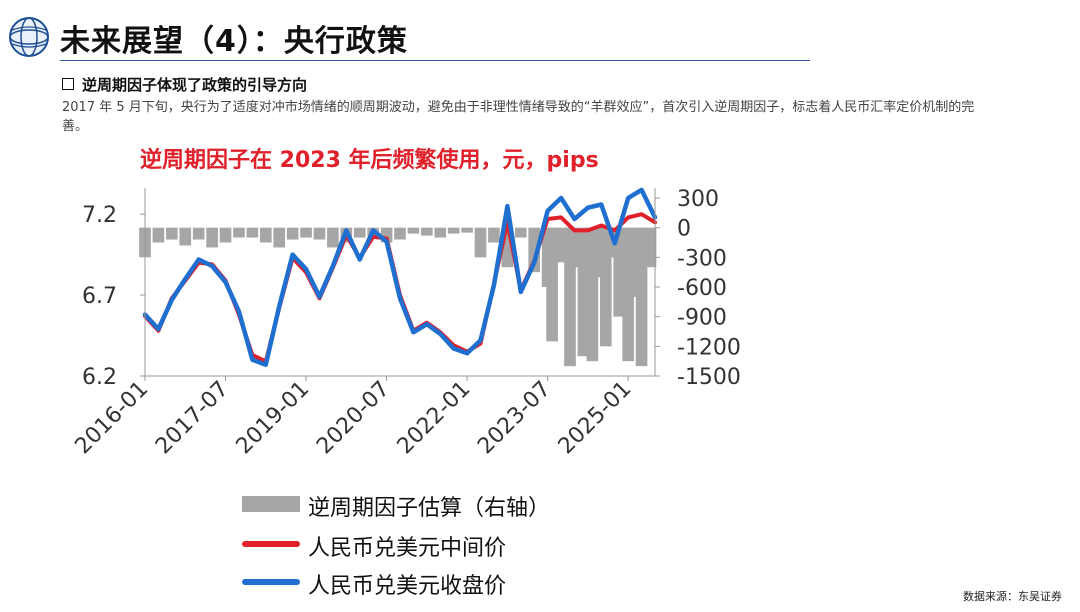 The image size is (1080, 612). Describe the element at coordinates (1012, 596) in the screenshot. I see `data-source-note: 数据来源：东吴证券` at that location.